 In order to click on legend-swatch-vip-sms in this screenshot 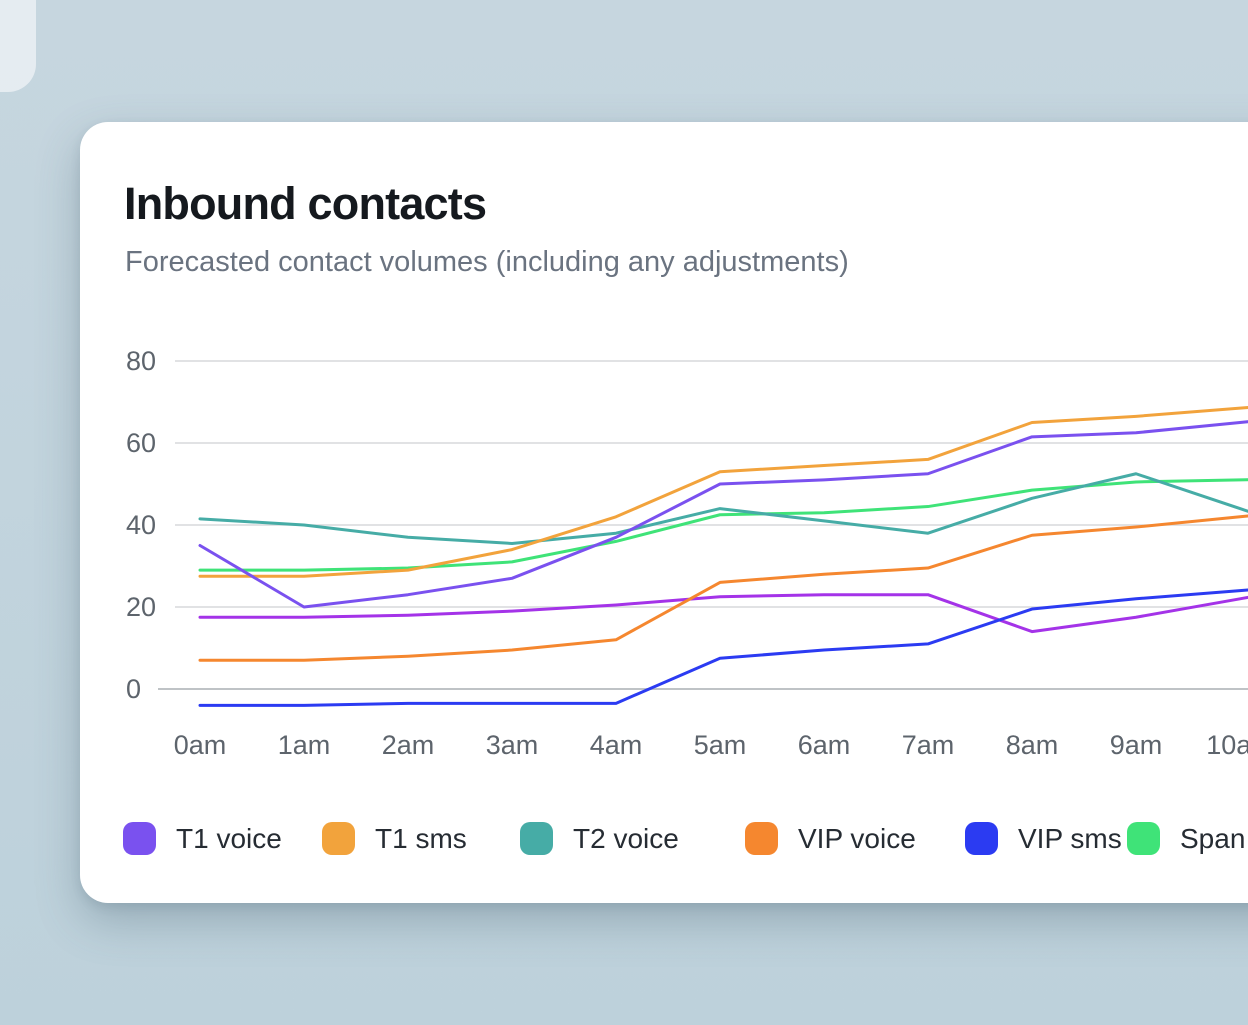, I will do `click(981, 838)`.